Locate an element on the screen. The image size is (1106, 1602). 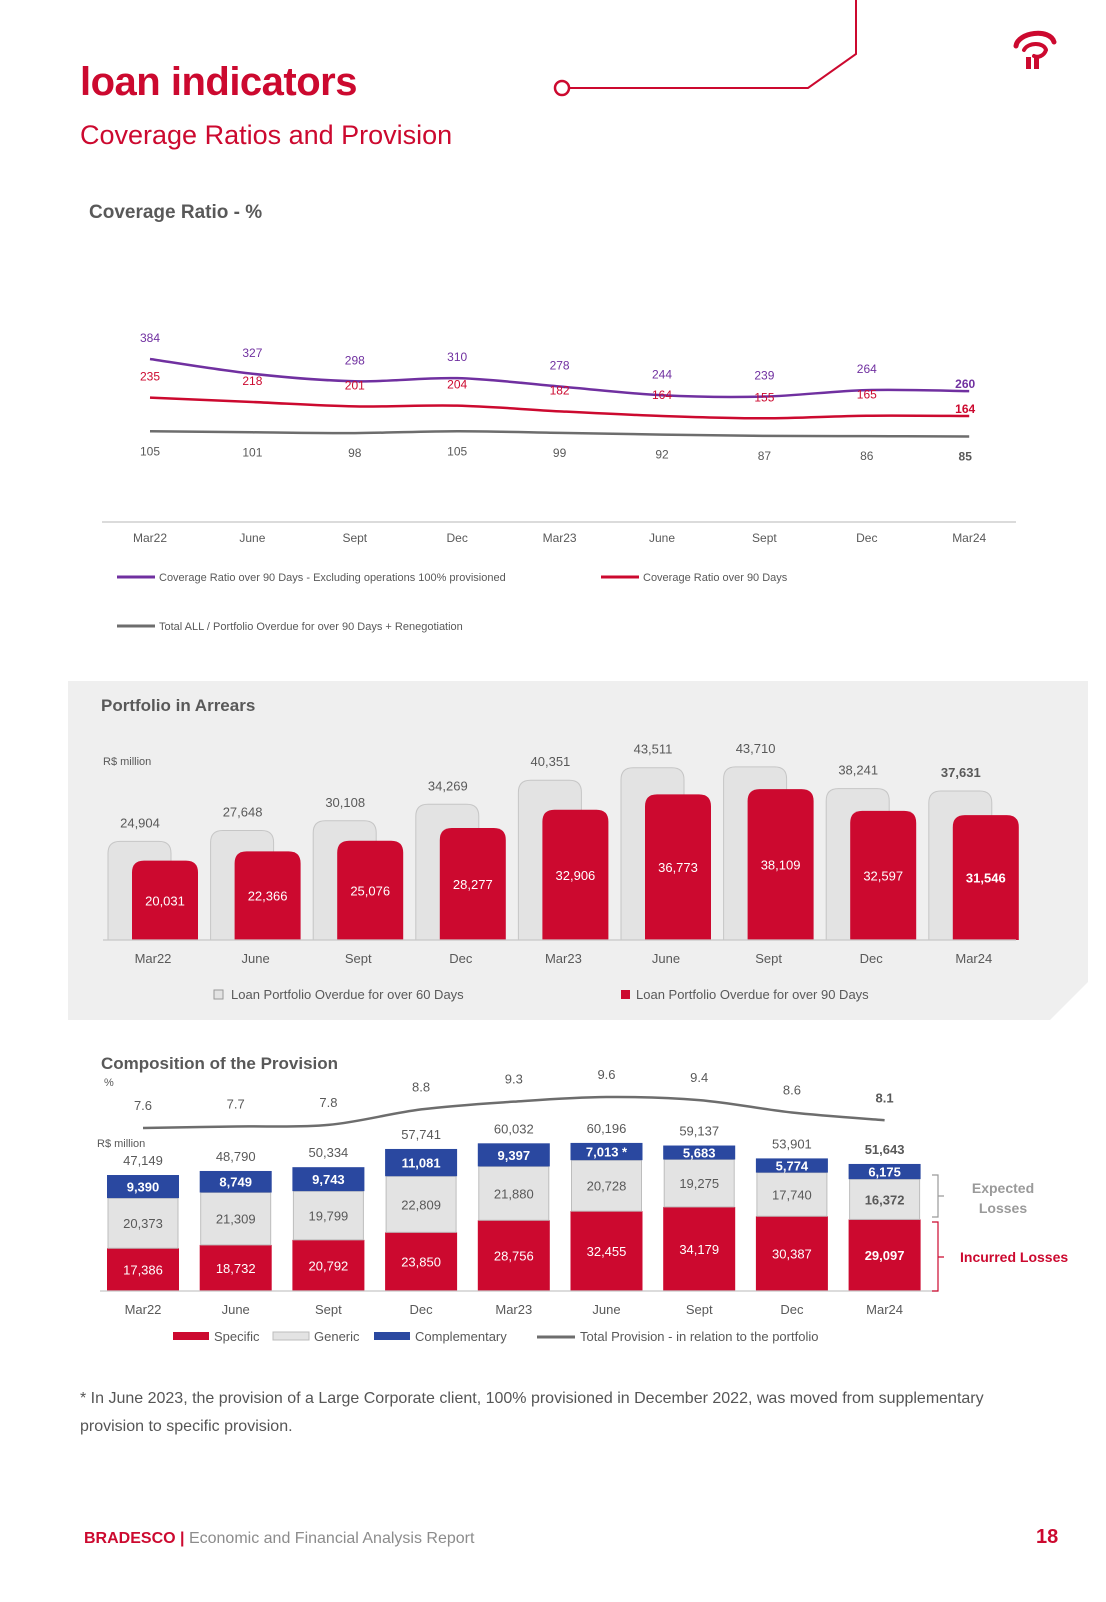
specific-label: 30,387 is located at coordinates (792, 1254).